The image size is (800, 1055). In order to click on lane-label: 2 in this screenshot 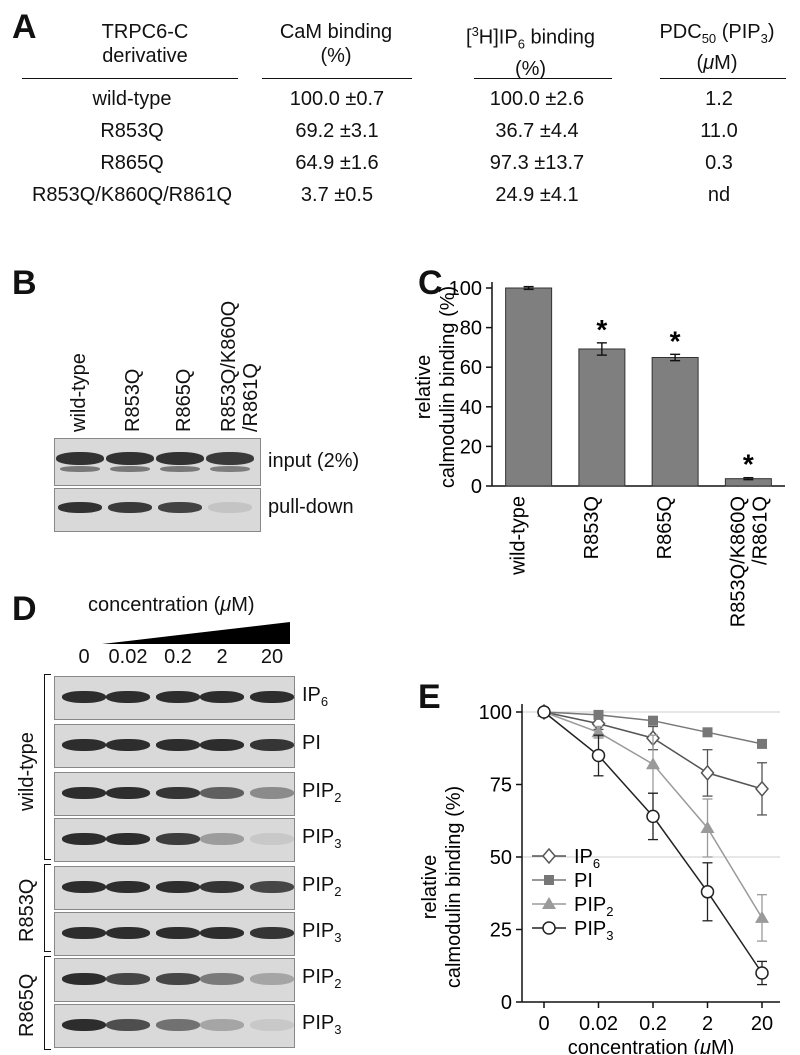, I will do `click(222, 657)`.